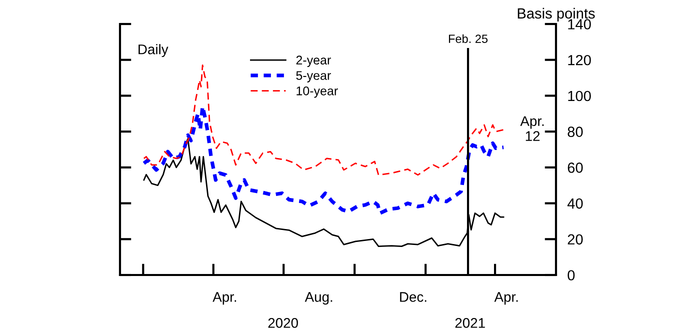  I want to click on legend-label: 10-year, so click(317, 92).